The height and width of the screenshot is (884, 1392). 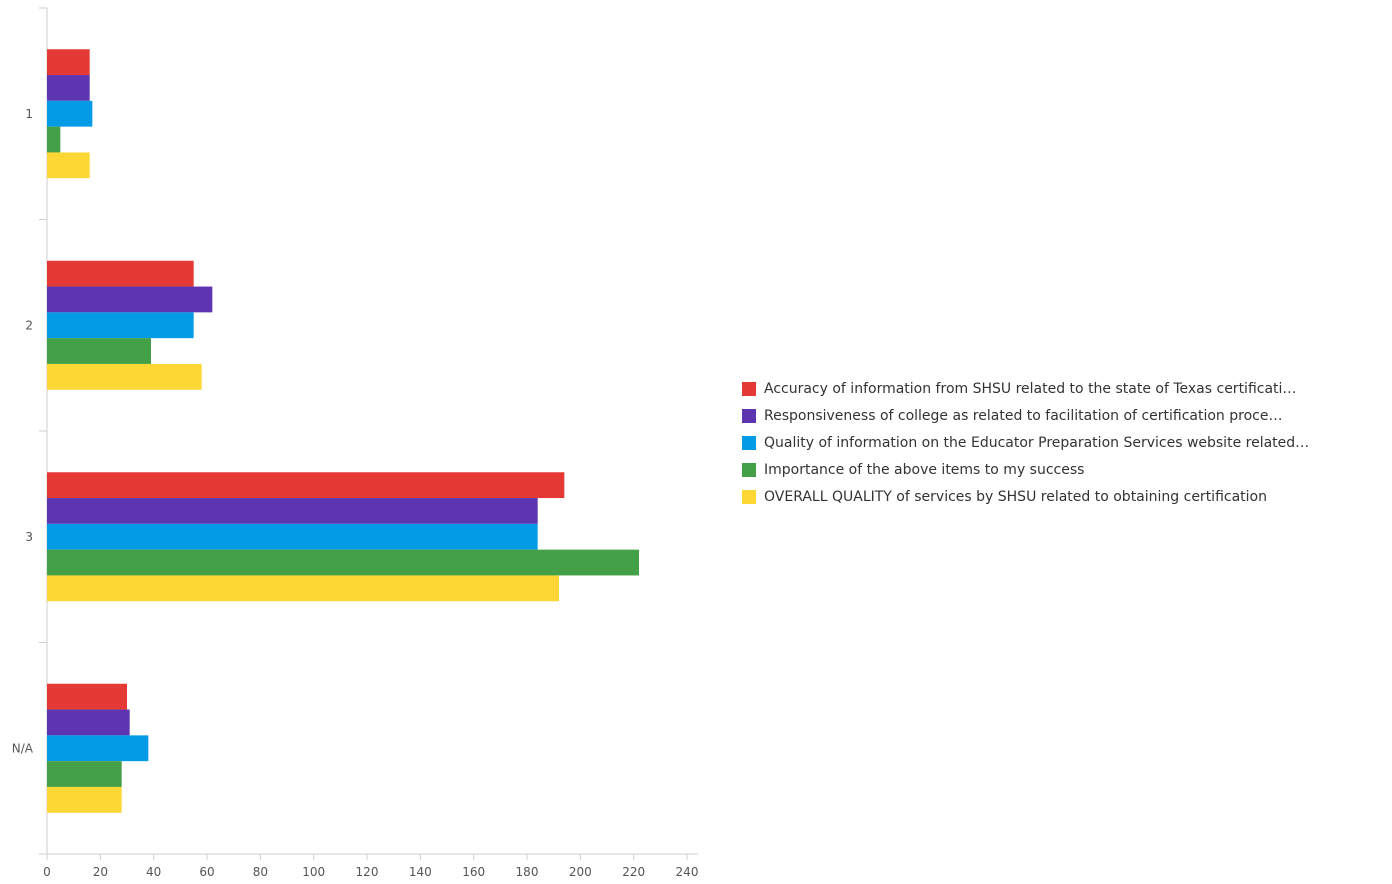 I want to click on y-axis-ticks: 1 2 3 N/A, so click(x=23, y=431).